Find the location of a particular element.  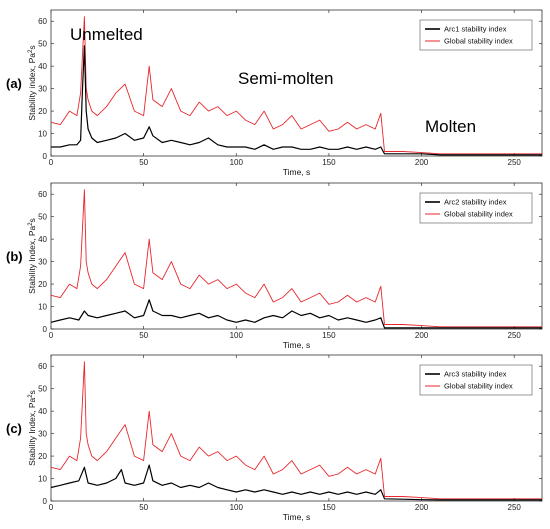

panel-label: (b) is located at coordinates (14, 256).